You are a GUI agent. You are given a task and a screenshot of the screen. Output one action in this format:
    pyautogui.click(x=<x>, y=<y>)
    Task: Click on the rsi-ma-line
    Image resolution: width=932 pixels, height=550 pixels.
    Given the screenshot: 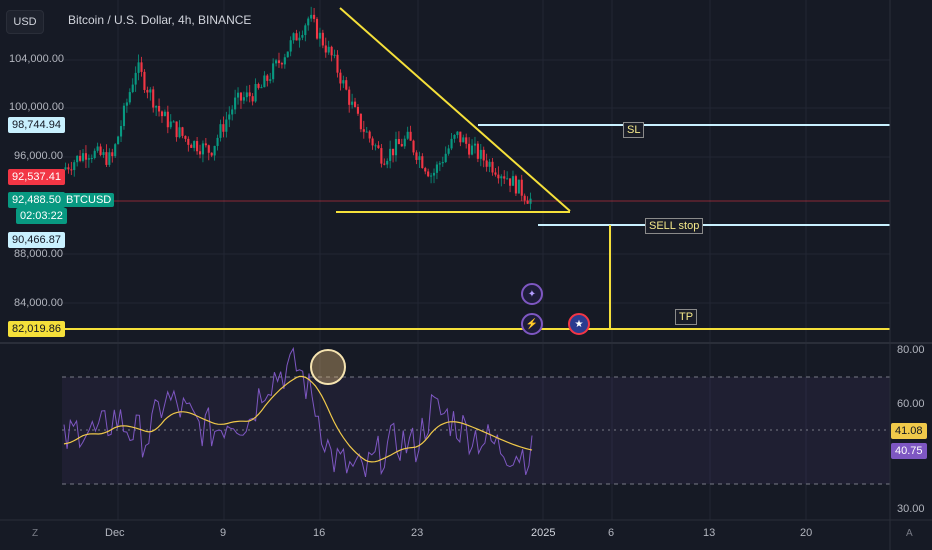 What is the action you would take?
    pyautogui.click(x=298, y=419)
    